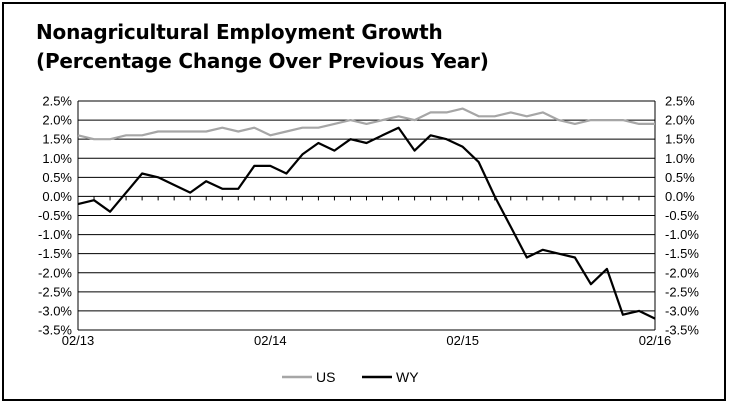  I want to click on legend-label-wy: WY, so click(407, 377).